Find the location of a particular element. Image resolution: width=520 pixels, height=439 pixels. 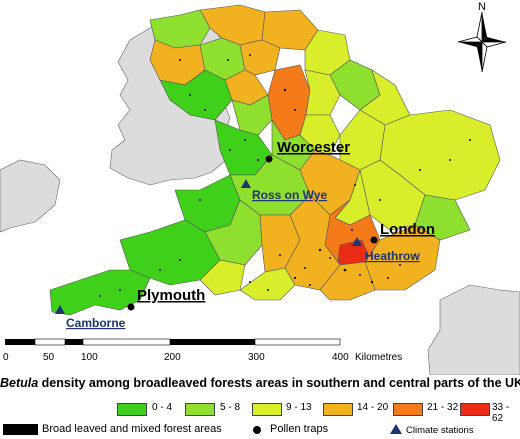

north-arrow-icon is located at coordinates (482, 42).